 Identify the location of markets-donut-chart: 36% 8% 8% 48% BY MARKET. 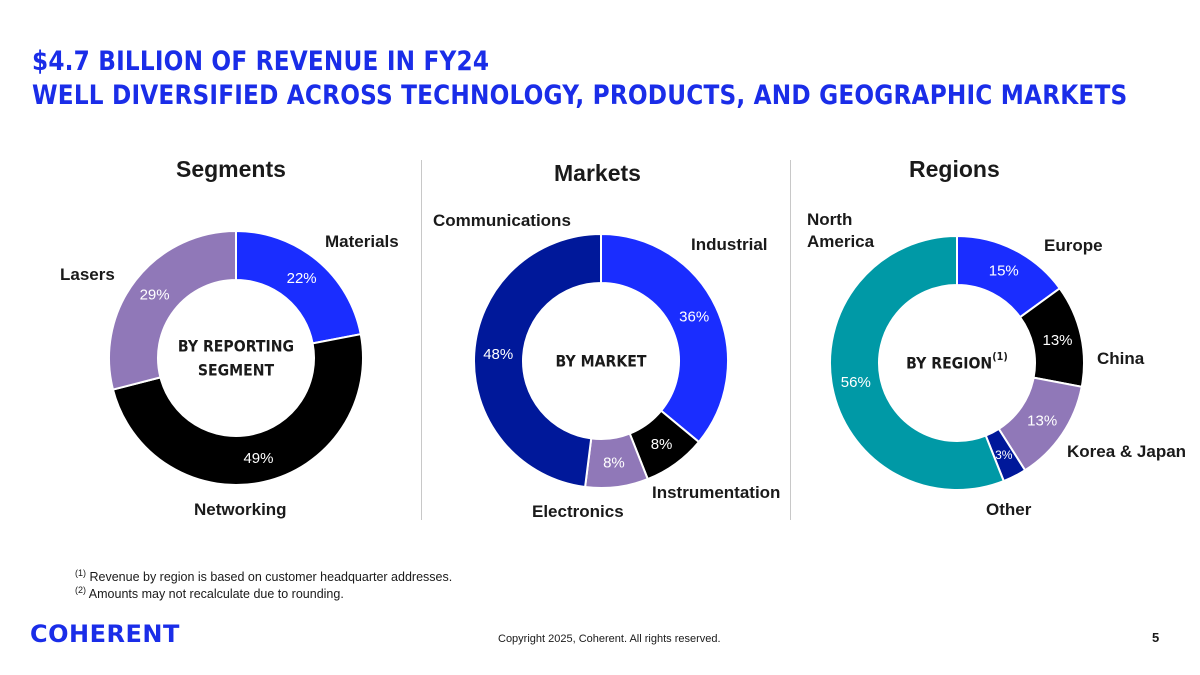
(601, 360).